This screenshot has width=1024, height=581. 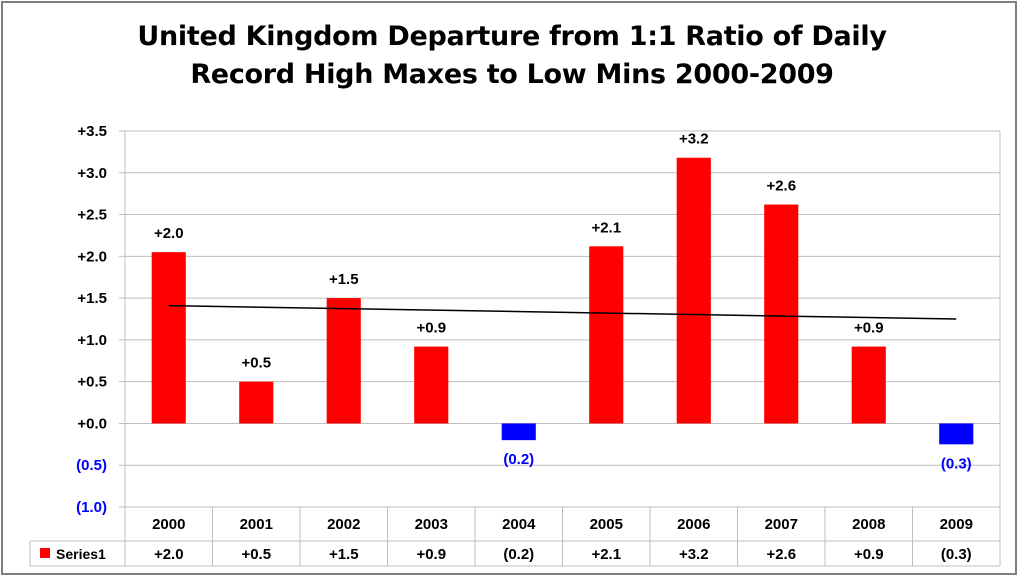 What do you see at coordinates (256, 524) in the screenshot?
I see `category-label: 2001` at bounding box center [256, 524].